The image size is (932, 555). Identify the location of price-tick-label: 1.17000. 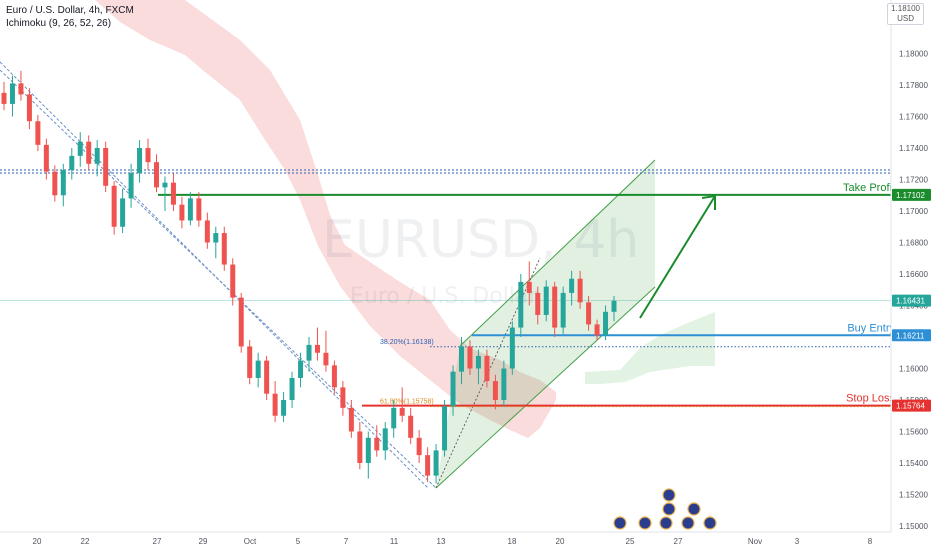
(913, 211).